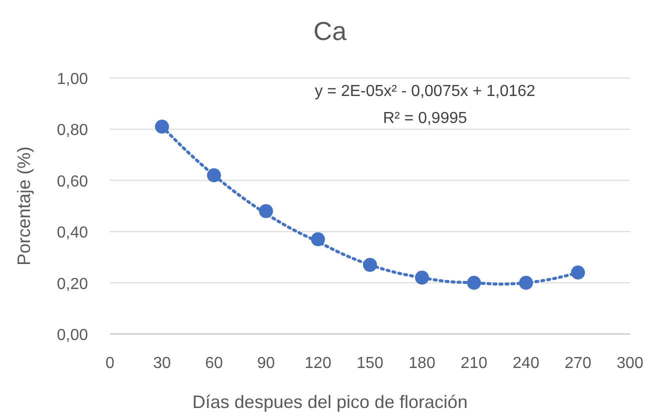 This screenshot has height=418, width=657. What do you see at coordinates (474, 363) in the screenshot?
I see `x-tick-label: 210` at bounding box center [474, 363].